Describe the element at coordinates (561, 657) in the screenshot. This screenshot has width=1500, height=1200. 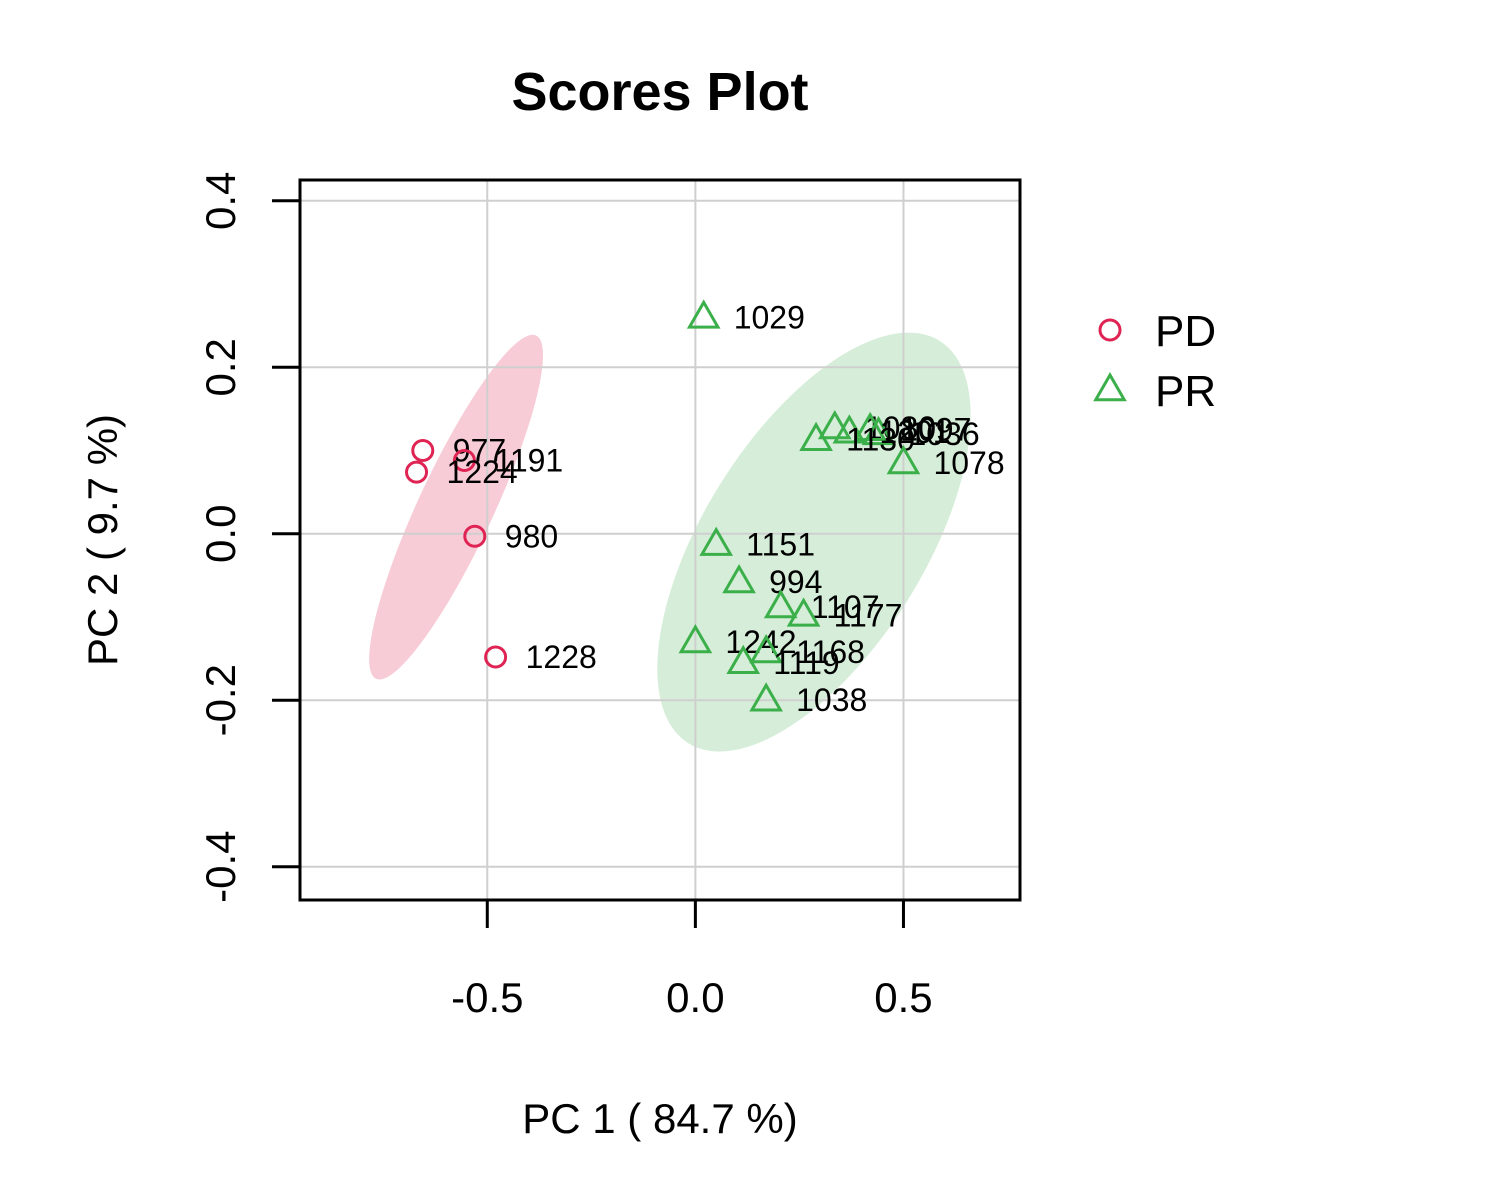
I see `point-label-1228: 1228` at that location.